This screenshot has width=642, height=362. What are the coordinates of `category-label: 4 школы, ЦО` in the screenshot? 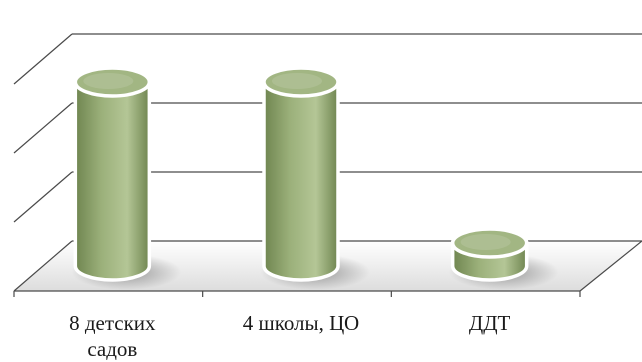 It's located at (301, 323).